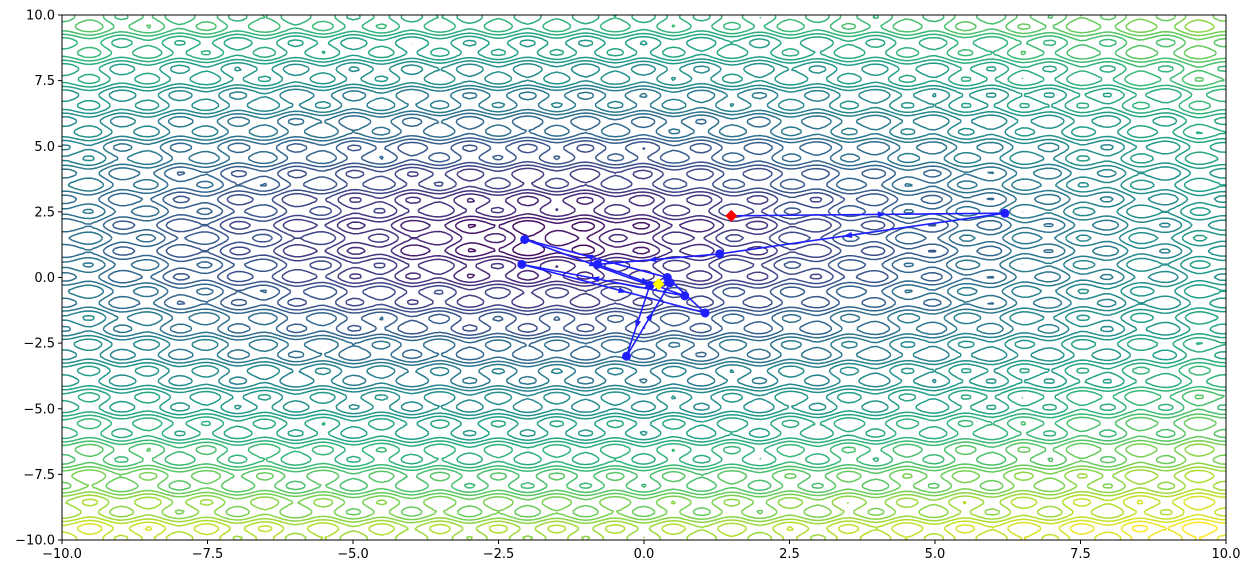 This screenshot has width=1249, height=574. I want to click on x-tick-label: −7.5, so click(208, 554).